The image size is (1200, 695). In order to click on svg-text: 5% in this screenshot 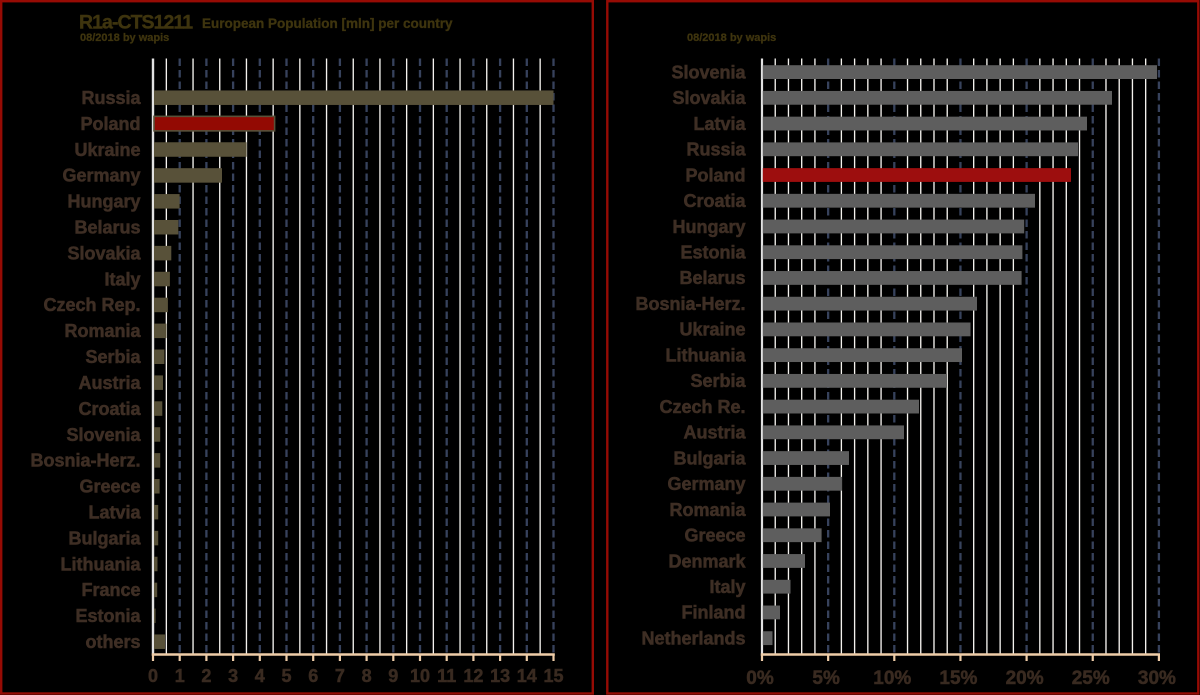, I will do `click(826, 678)`.